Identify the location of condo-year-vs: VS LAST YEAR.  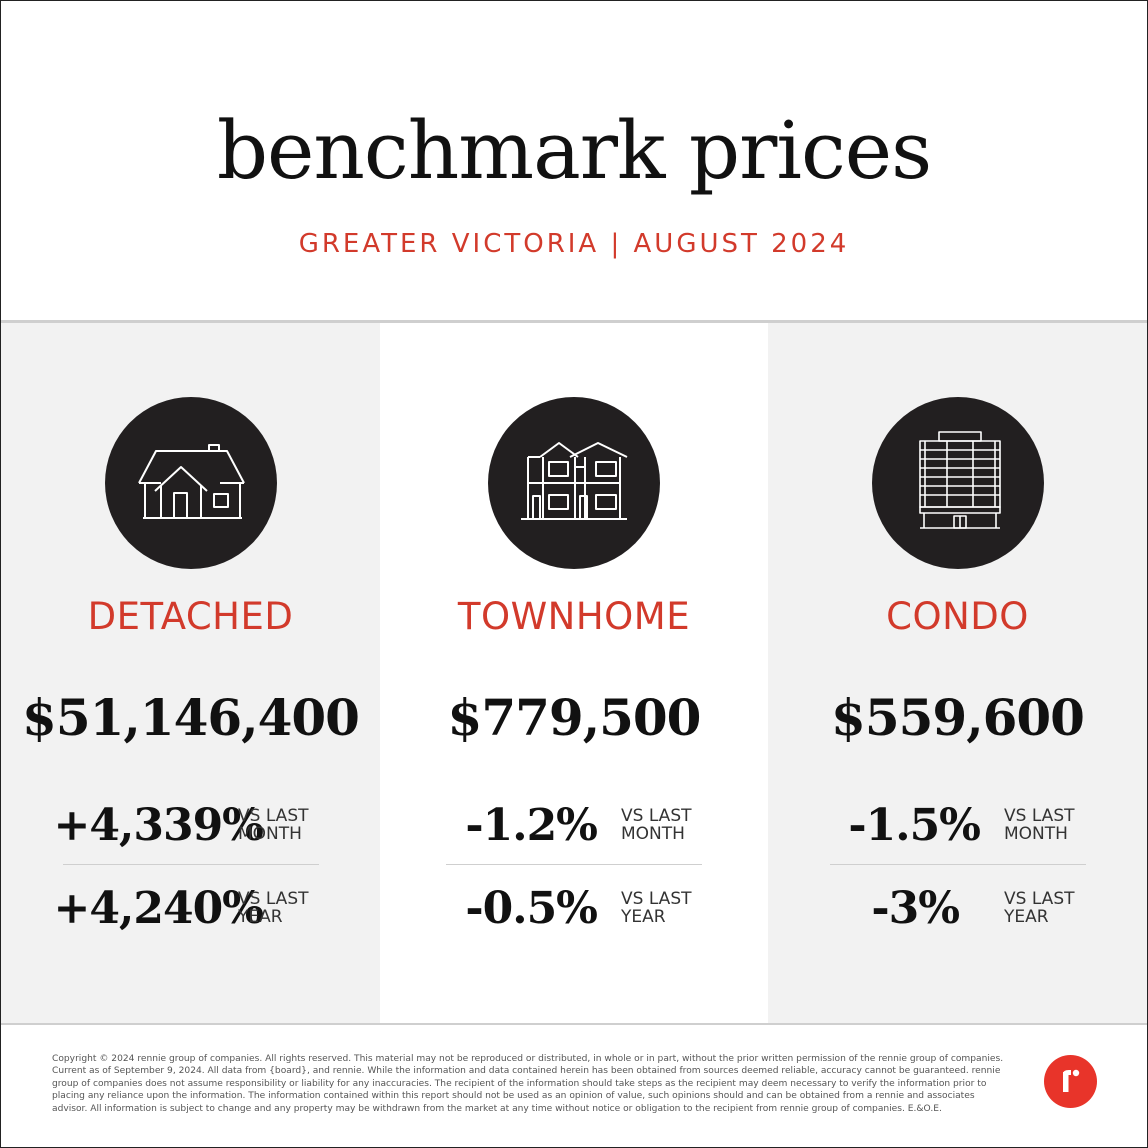
(1064, 908).